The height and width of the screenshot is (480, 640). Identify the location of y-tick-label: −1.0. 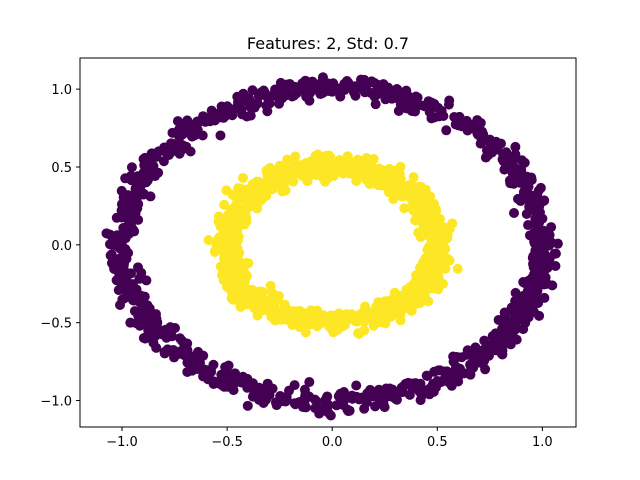
(56, 402).